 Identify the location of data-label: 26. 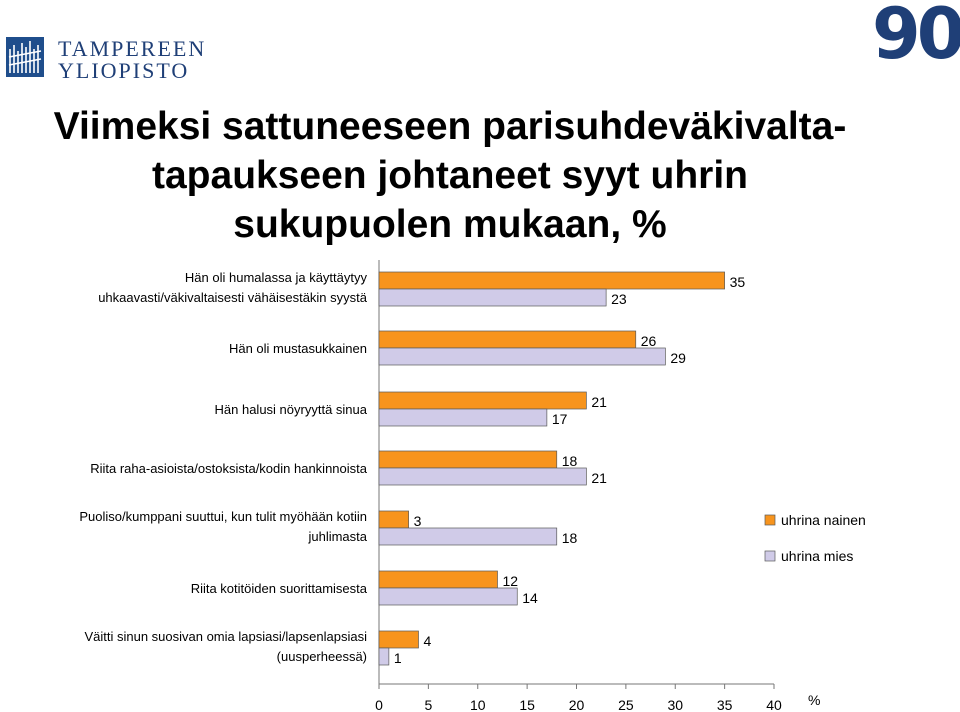
(649, 341).